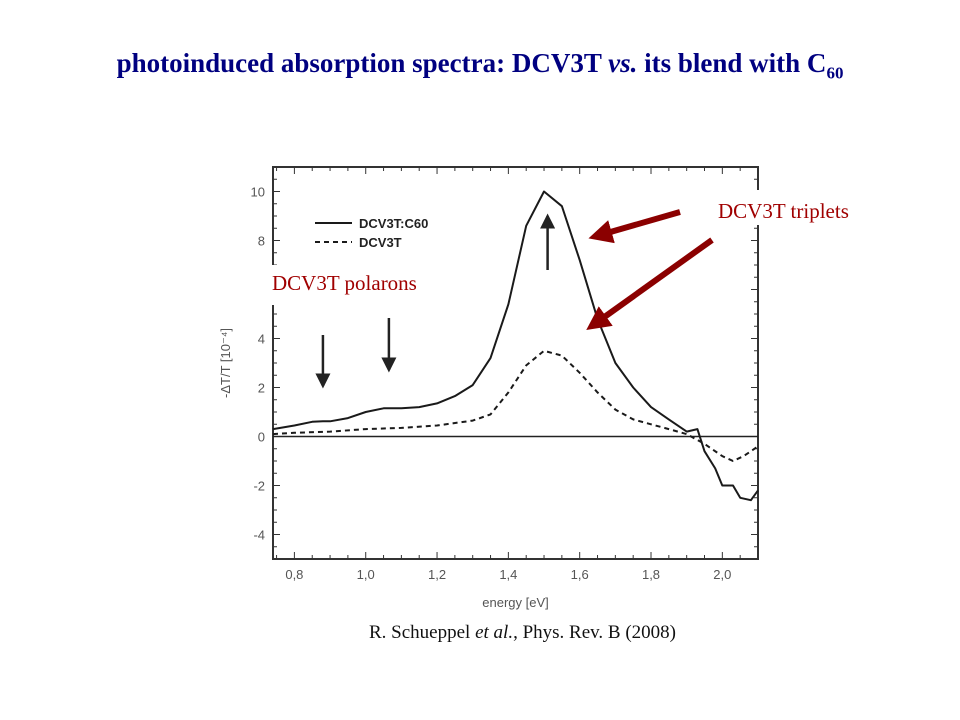 The width and height of the screenshot is (960, 720). What do you see at coordinates (732, 63) in the screenshot?
I see `title-text-rest: its blend with C` at bounding box center [732, 63].